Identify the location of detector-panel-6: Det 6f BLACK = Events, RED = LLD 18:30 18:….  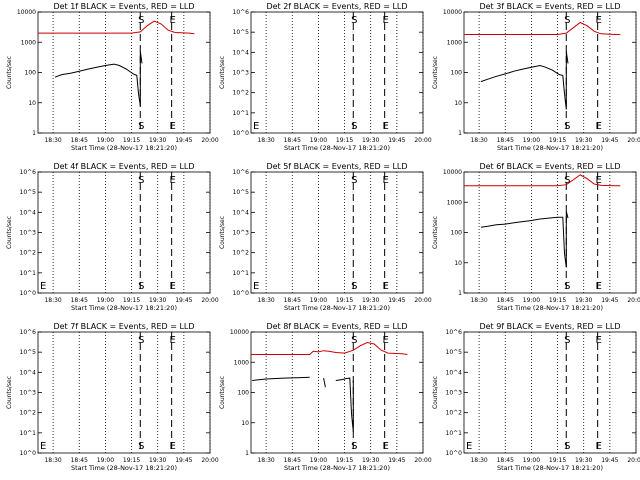
(536, 237).